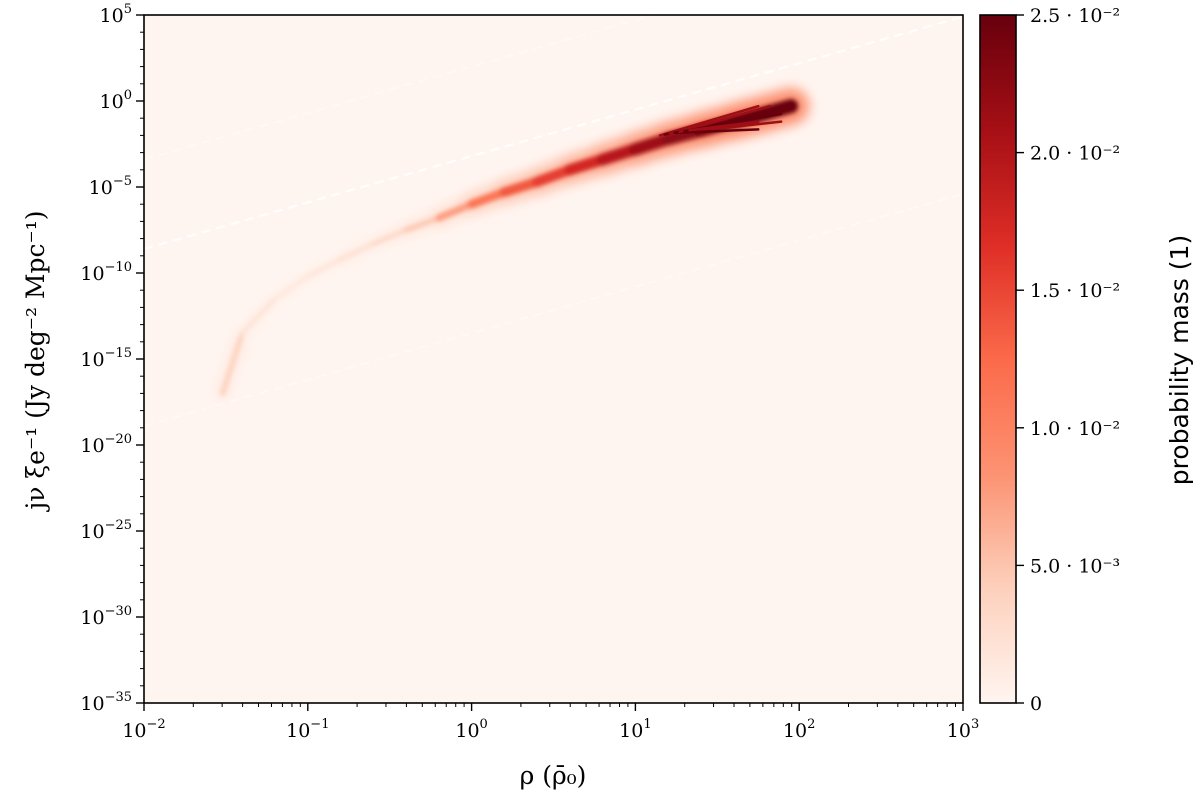  What do you see at coordinates (550, 722) in the screenshot?
I see `x-axis-ticks: 10⁻² 10⁻¹ 10⁰ 10¹ 10² 10³` at bounding box center [550, 722].